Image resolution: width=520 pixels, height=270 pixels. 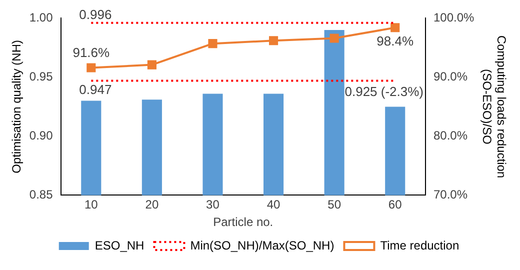 I want to click on x-axis-title: Particle no., so click(x=243, y=222).